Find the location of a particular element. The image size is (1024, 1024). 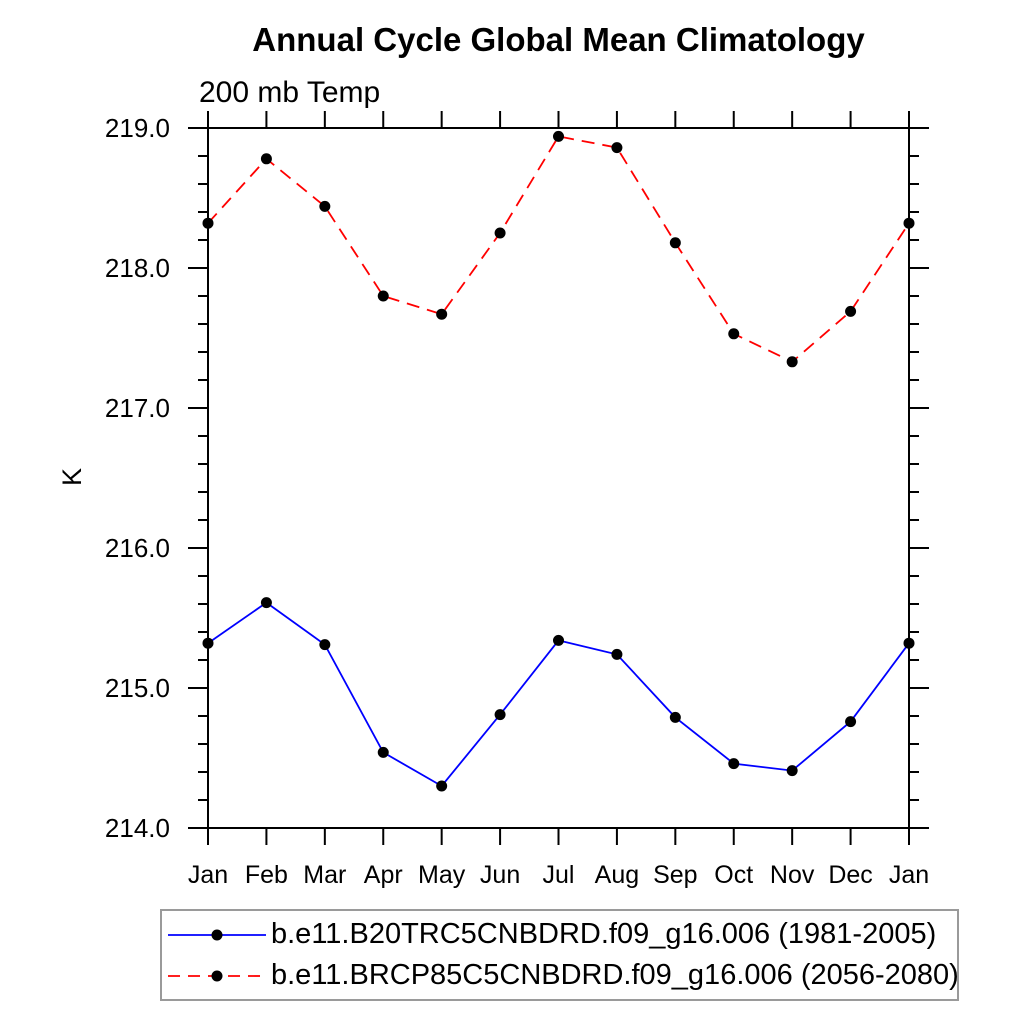

chart-title: Annual Cycle Global Mean Climatology is located at coordinates (558, 39).